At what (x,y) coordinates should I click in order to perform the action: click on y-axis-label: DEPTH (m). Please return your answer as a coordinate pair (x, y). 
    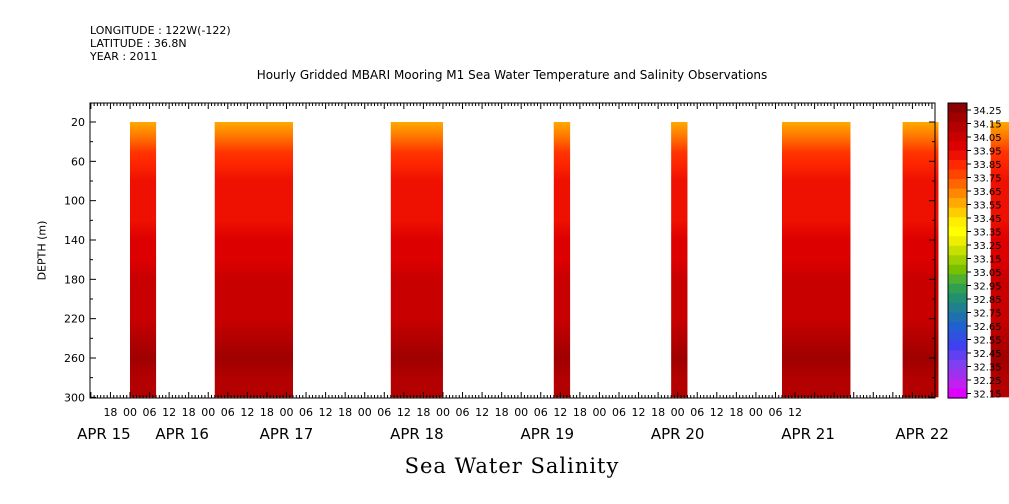
    Looking at the image, I should click on (42, 250).